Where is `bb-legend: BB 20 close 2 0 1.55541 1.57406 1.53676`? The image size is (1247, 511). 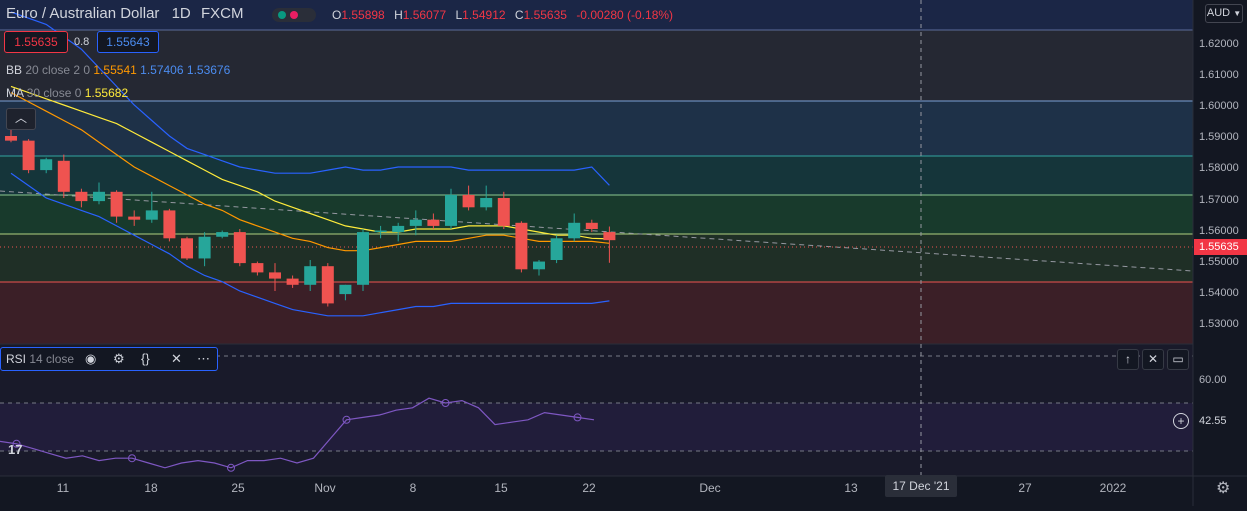
bb-legend: BB 20 close 2 0 1.55541 1.57406 1.53676 is located at coordinates (118, 70).